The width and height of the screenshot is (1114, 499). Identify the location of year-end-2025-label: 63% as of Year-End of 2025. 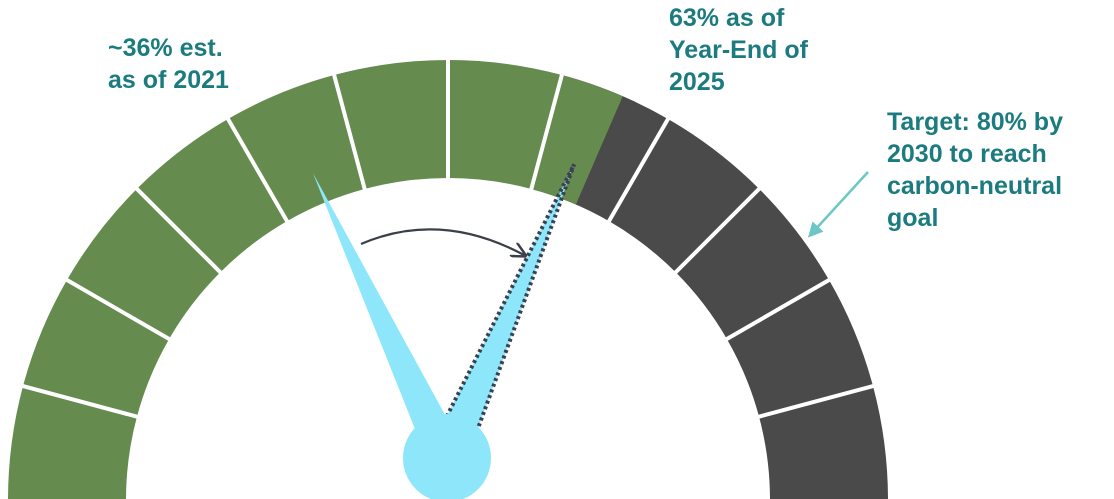
(738, 50).